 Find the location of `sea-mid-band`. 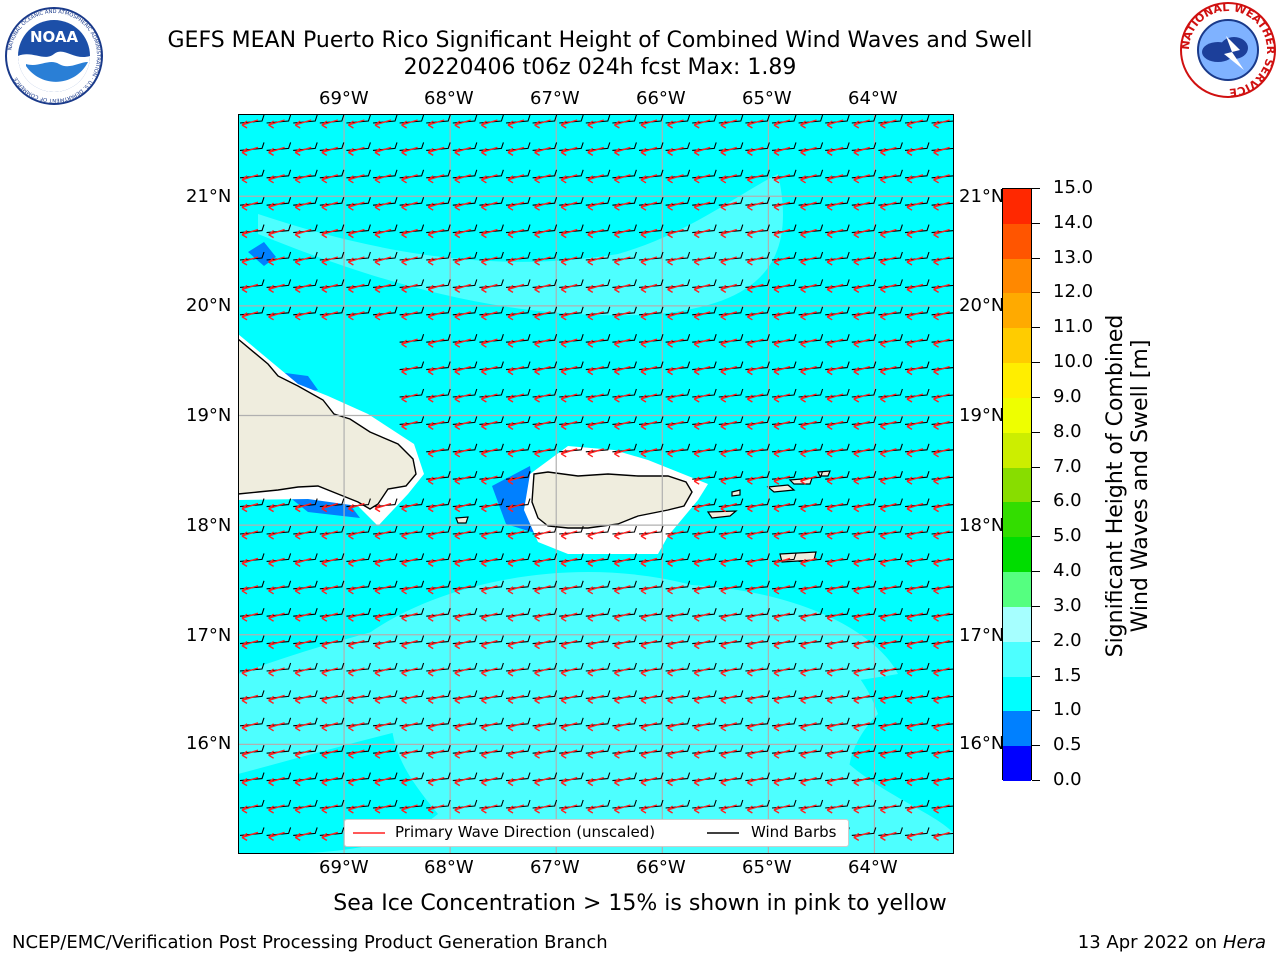

sea-mid-band is located at coordinates (520, 245).